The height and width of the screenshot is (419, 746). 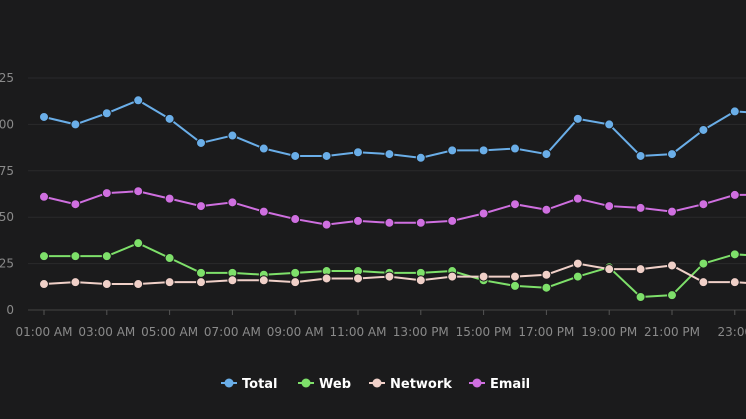 What do you see at coordinates (410, 384) in the screenshot?
I see `legend-item-network: Network` at bounding box center [410, 384].